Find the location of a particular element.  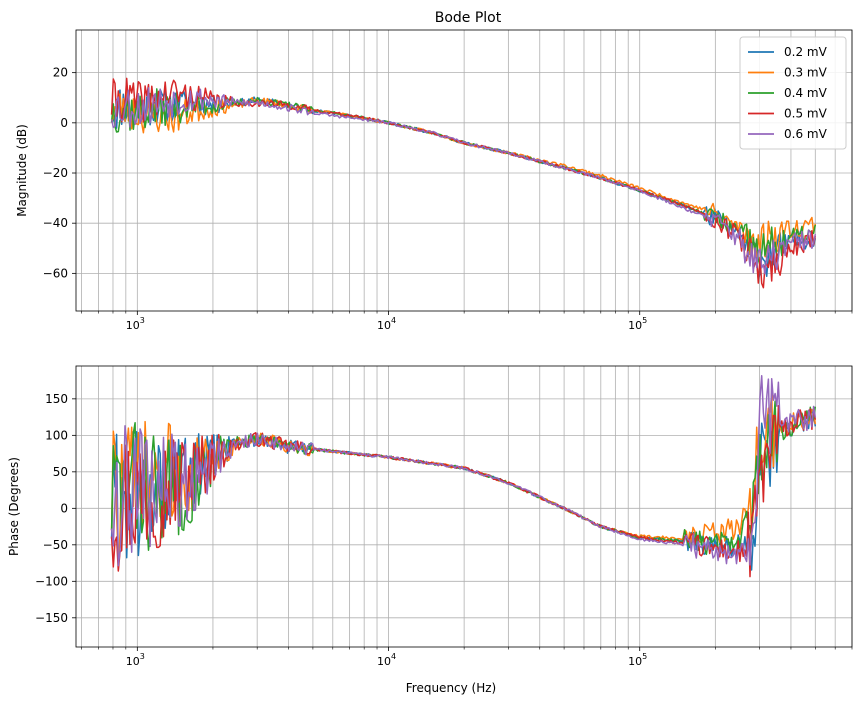

y-tick-label: −60 is located at coordinates (55, 273).